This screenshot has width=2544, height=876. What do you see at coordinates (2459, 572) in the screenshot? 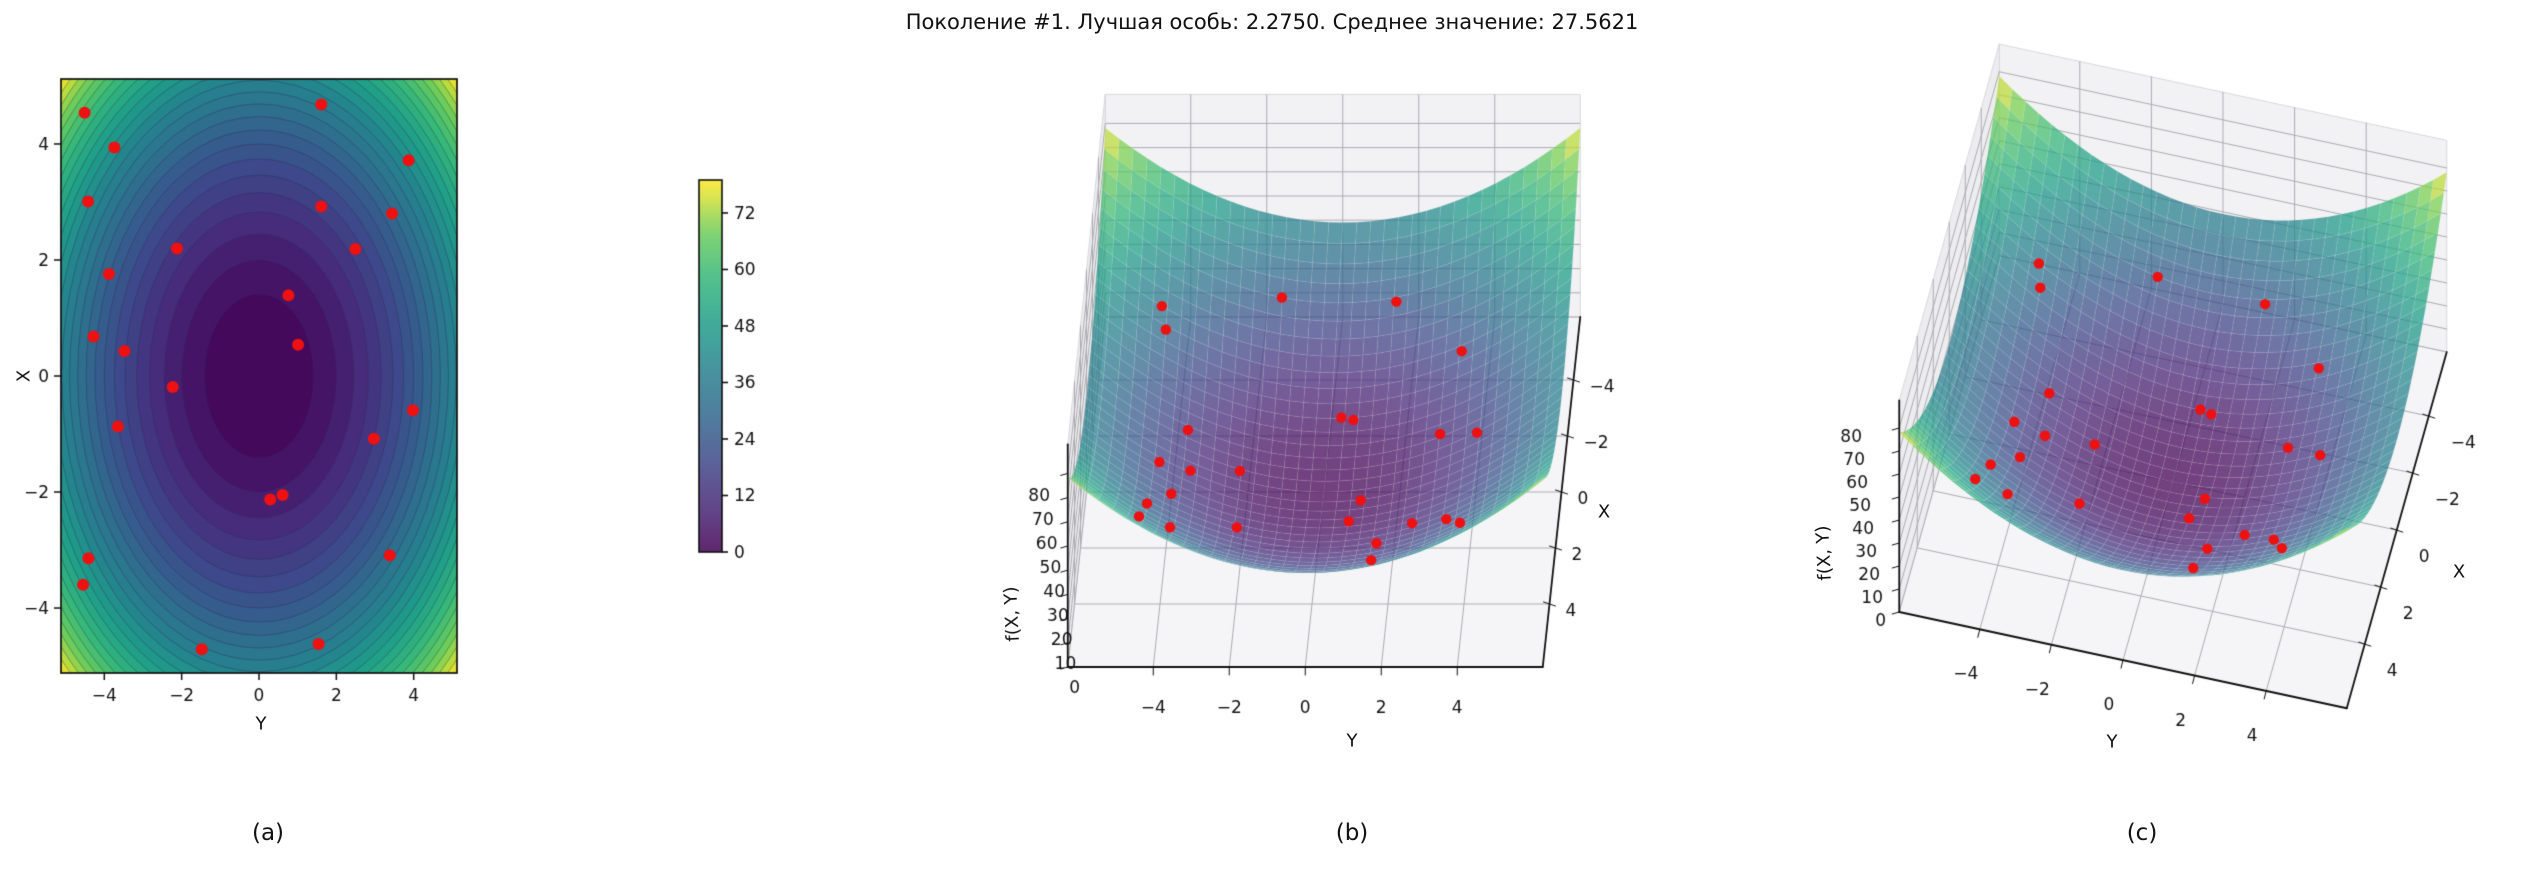
I see `panel-c-yaxis-label: X` at bounding box center [2459, 572].